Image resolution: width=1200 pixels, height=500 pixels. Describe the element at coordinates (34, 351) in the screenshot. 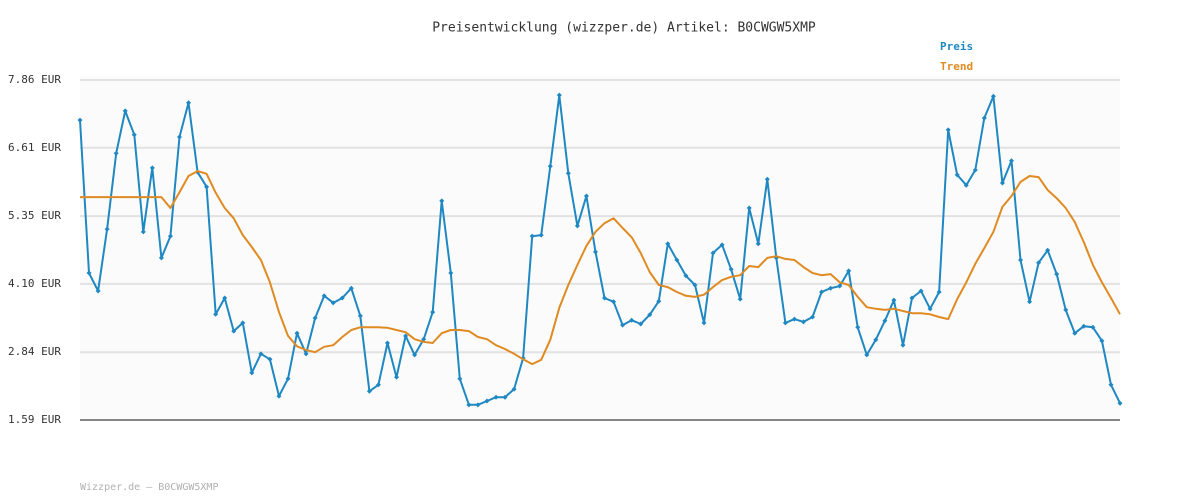

I see `y-tick-label: 2.84 EUR` at that location.